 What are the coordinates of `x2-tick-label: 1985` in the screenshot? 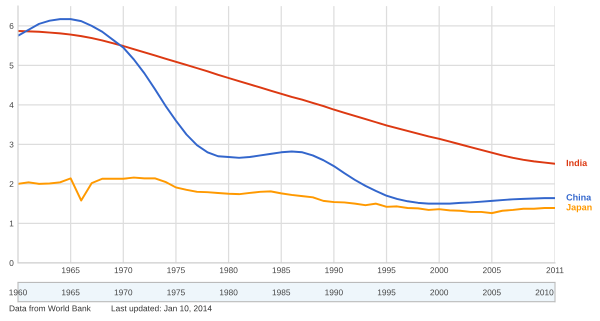 It's located at (281, 292).